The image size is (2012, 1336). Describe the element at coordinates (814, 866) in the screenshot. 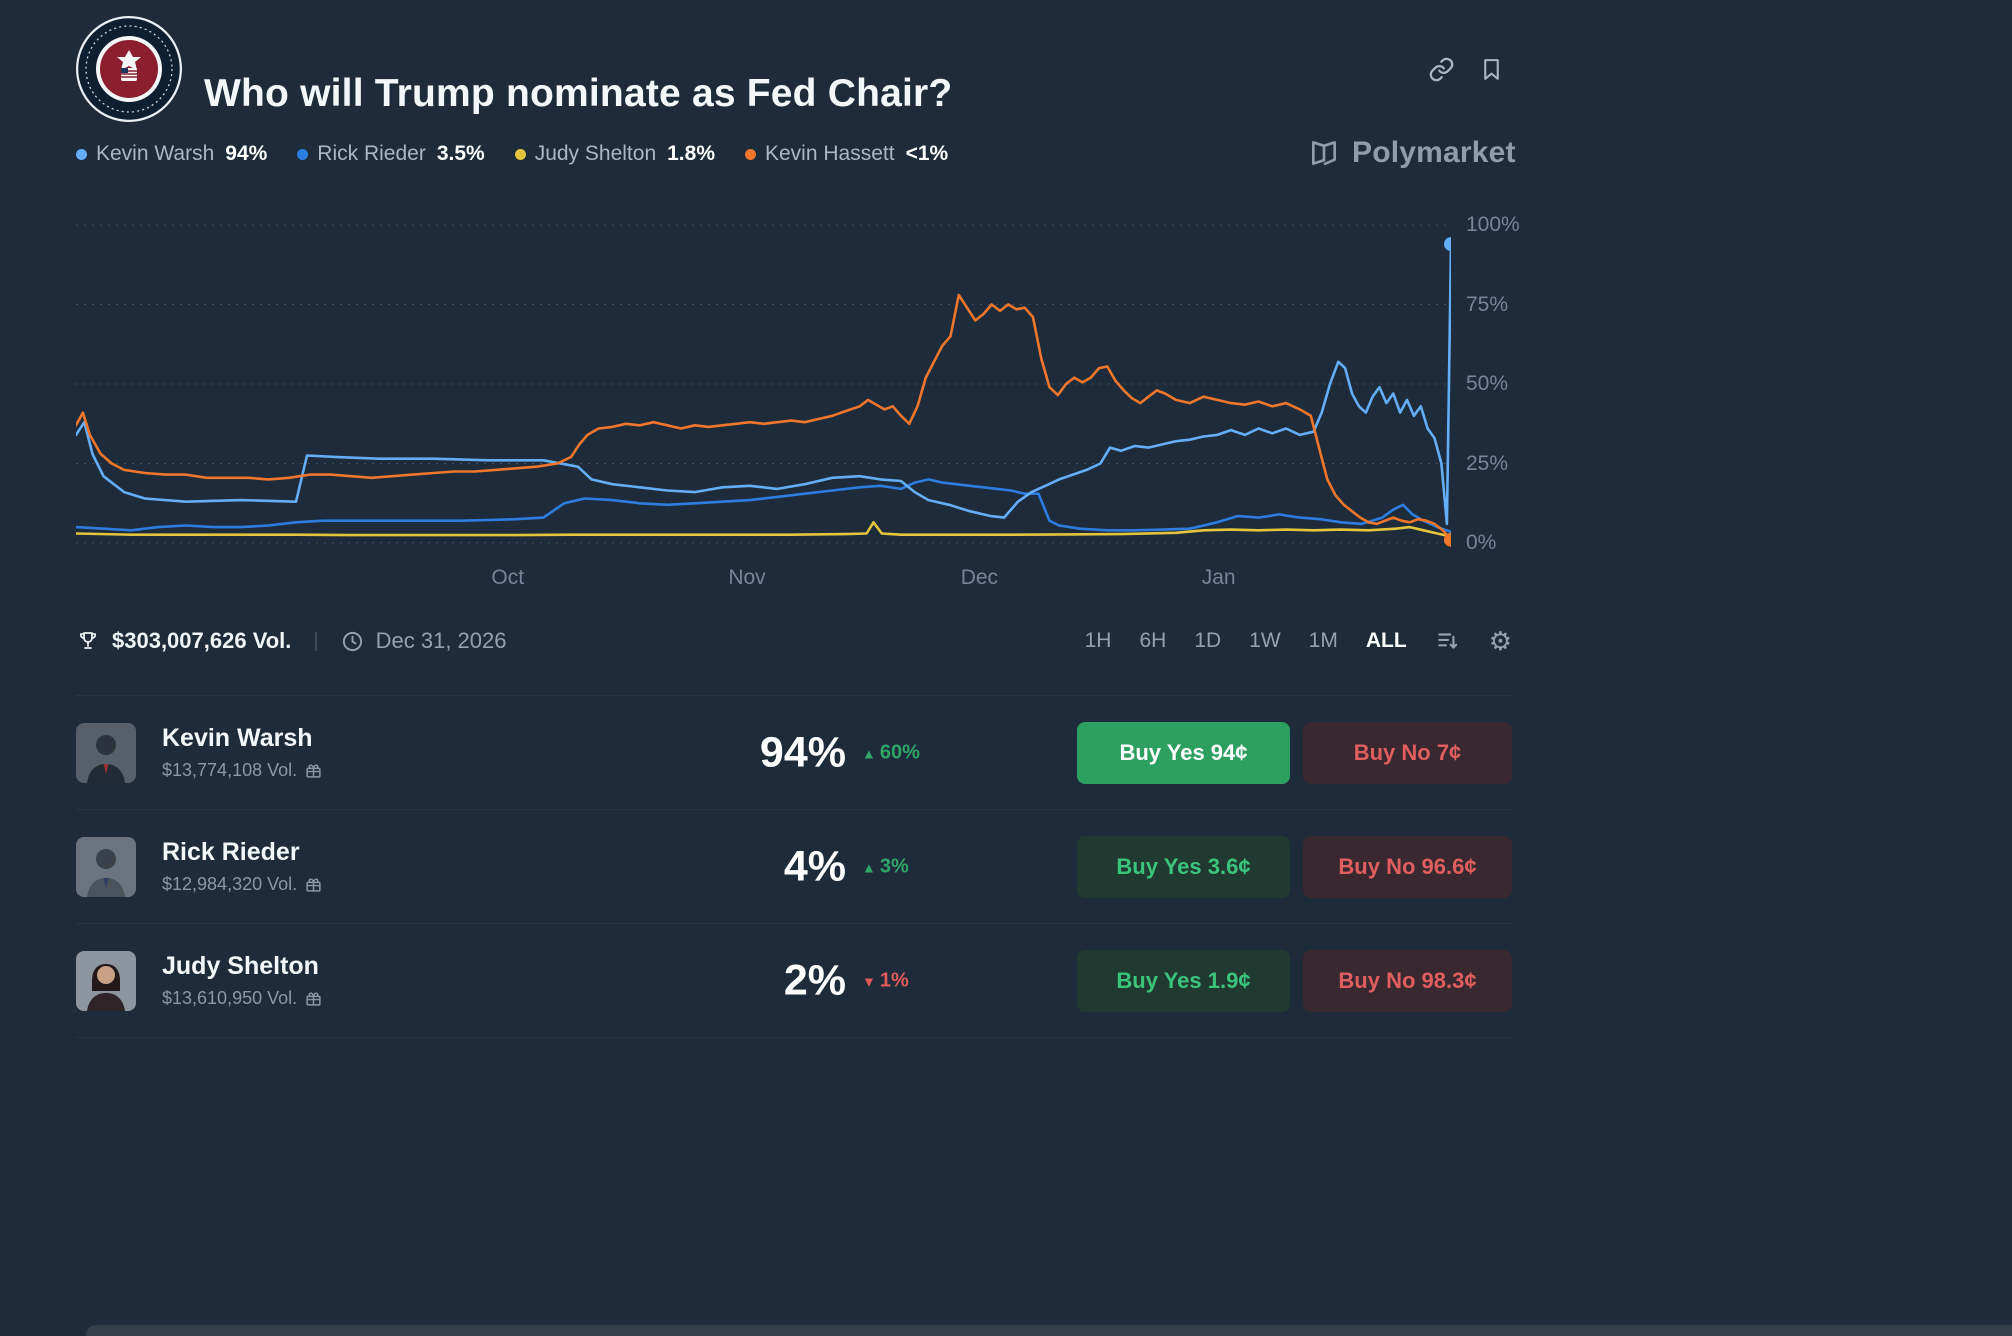

I see `outcome-chance: 4%` at that location.